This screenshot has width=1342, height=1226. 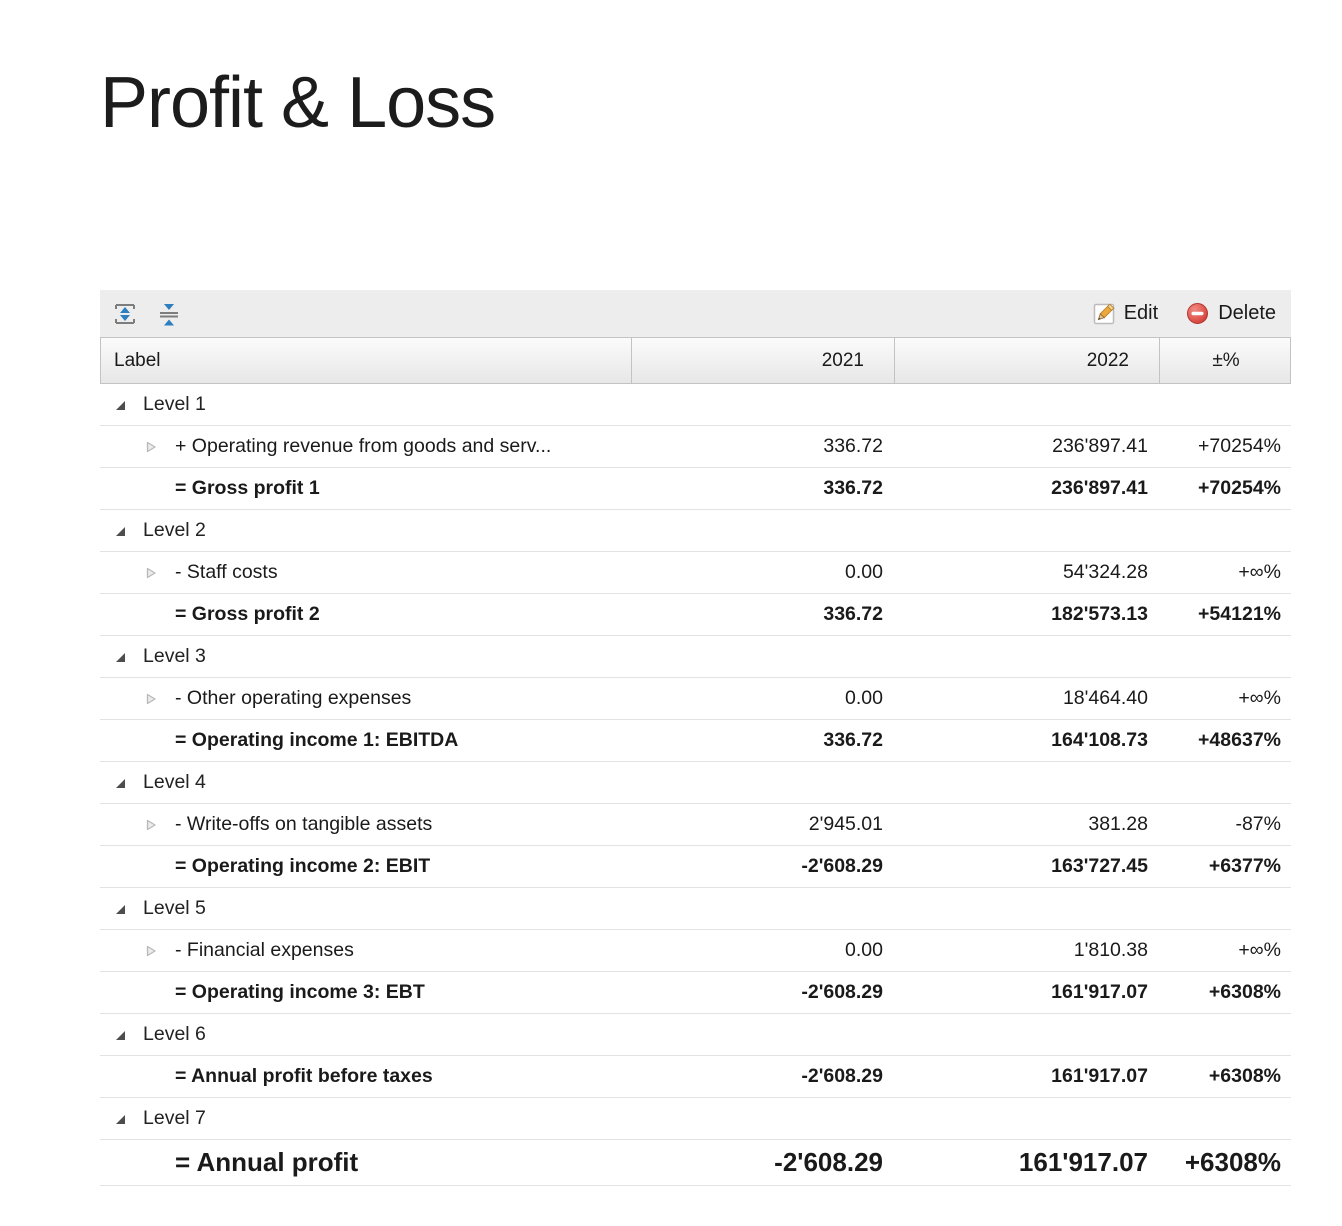 What do you see at coordinates (226, 572) in the screenshot?
I see `row-label: - Staff costs` at bounding box center [226, 572].